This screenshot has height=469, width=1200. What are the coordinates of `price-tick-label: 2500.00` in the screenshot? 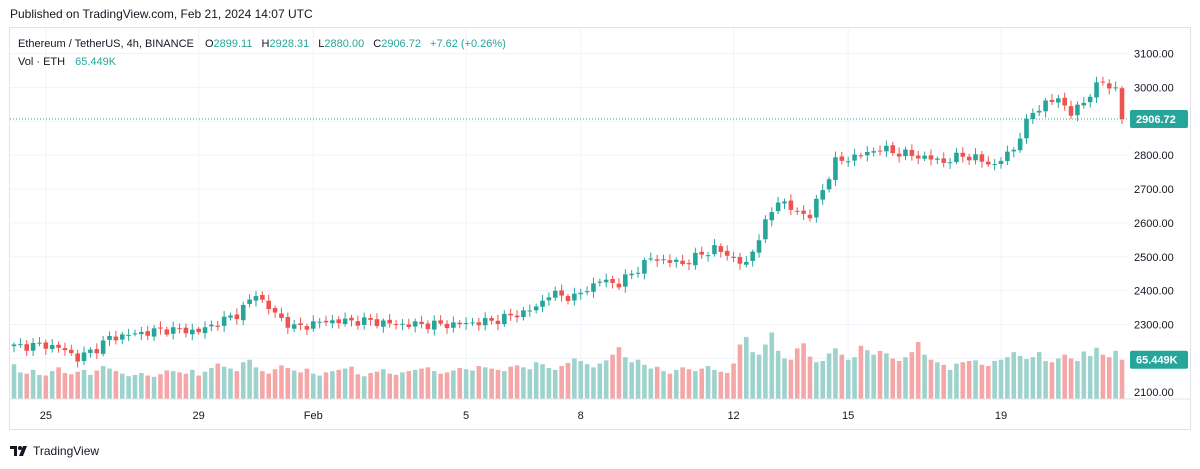 It's located at (1154, 258).